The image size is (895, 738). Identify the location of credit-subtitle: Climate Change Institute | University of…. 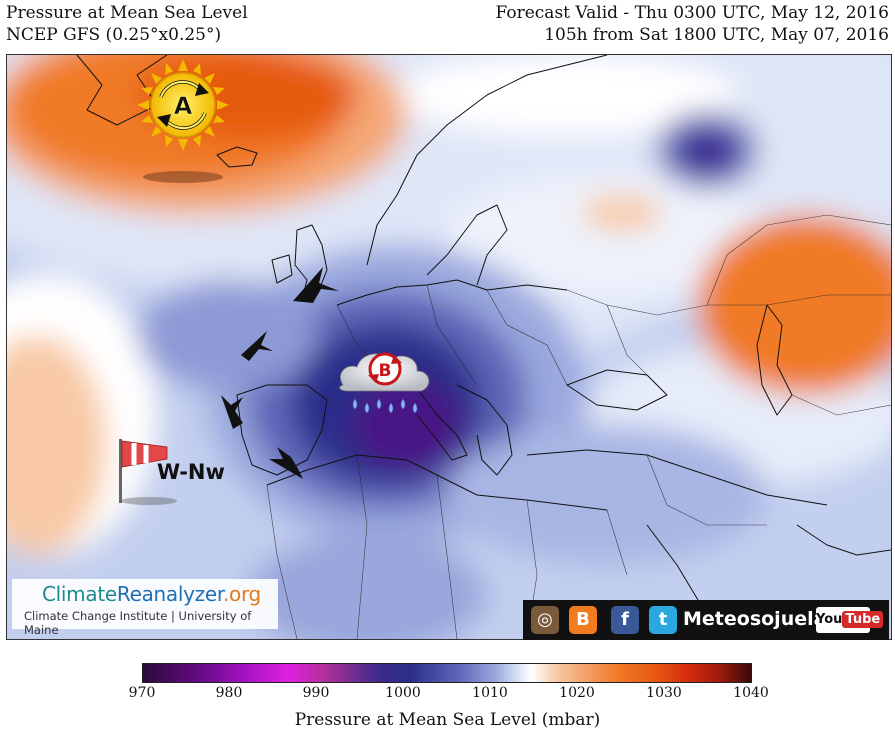
(138, 623).